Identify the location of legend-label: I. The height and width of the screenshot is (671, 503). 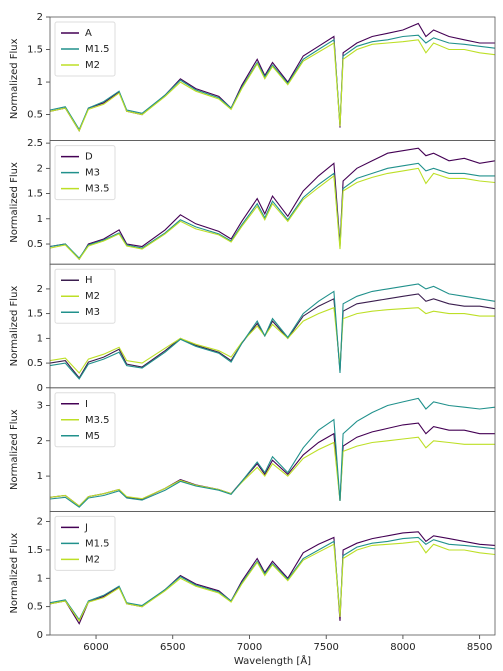
(86, 404).